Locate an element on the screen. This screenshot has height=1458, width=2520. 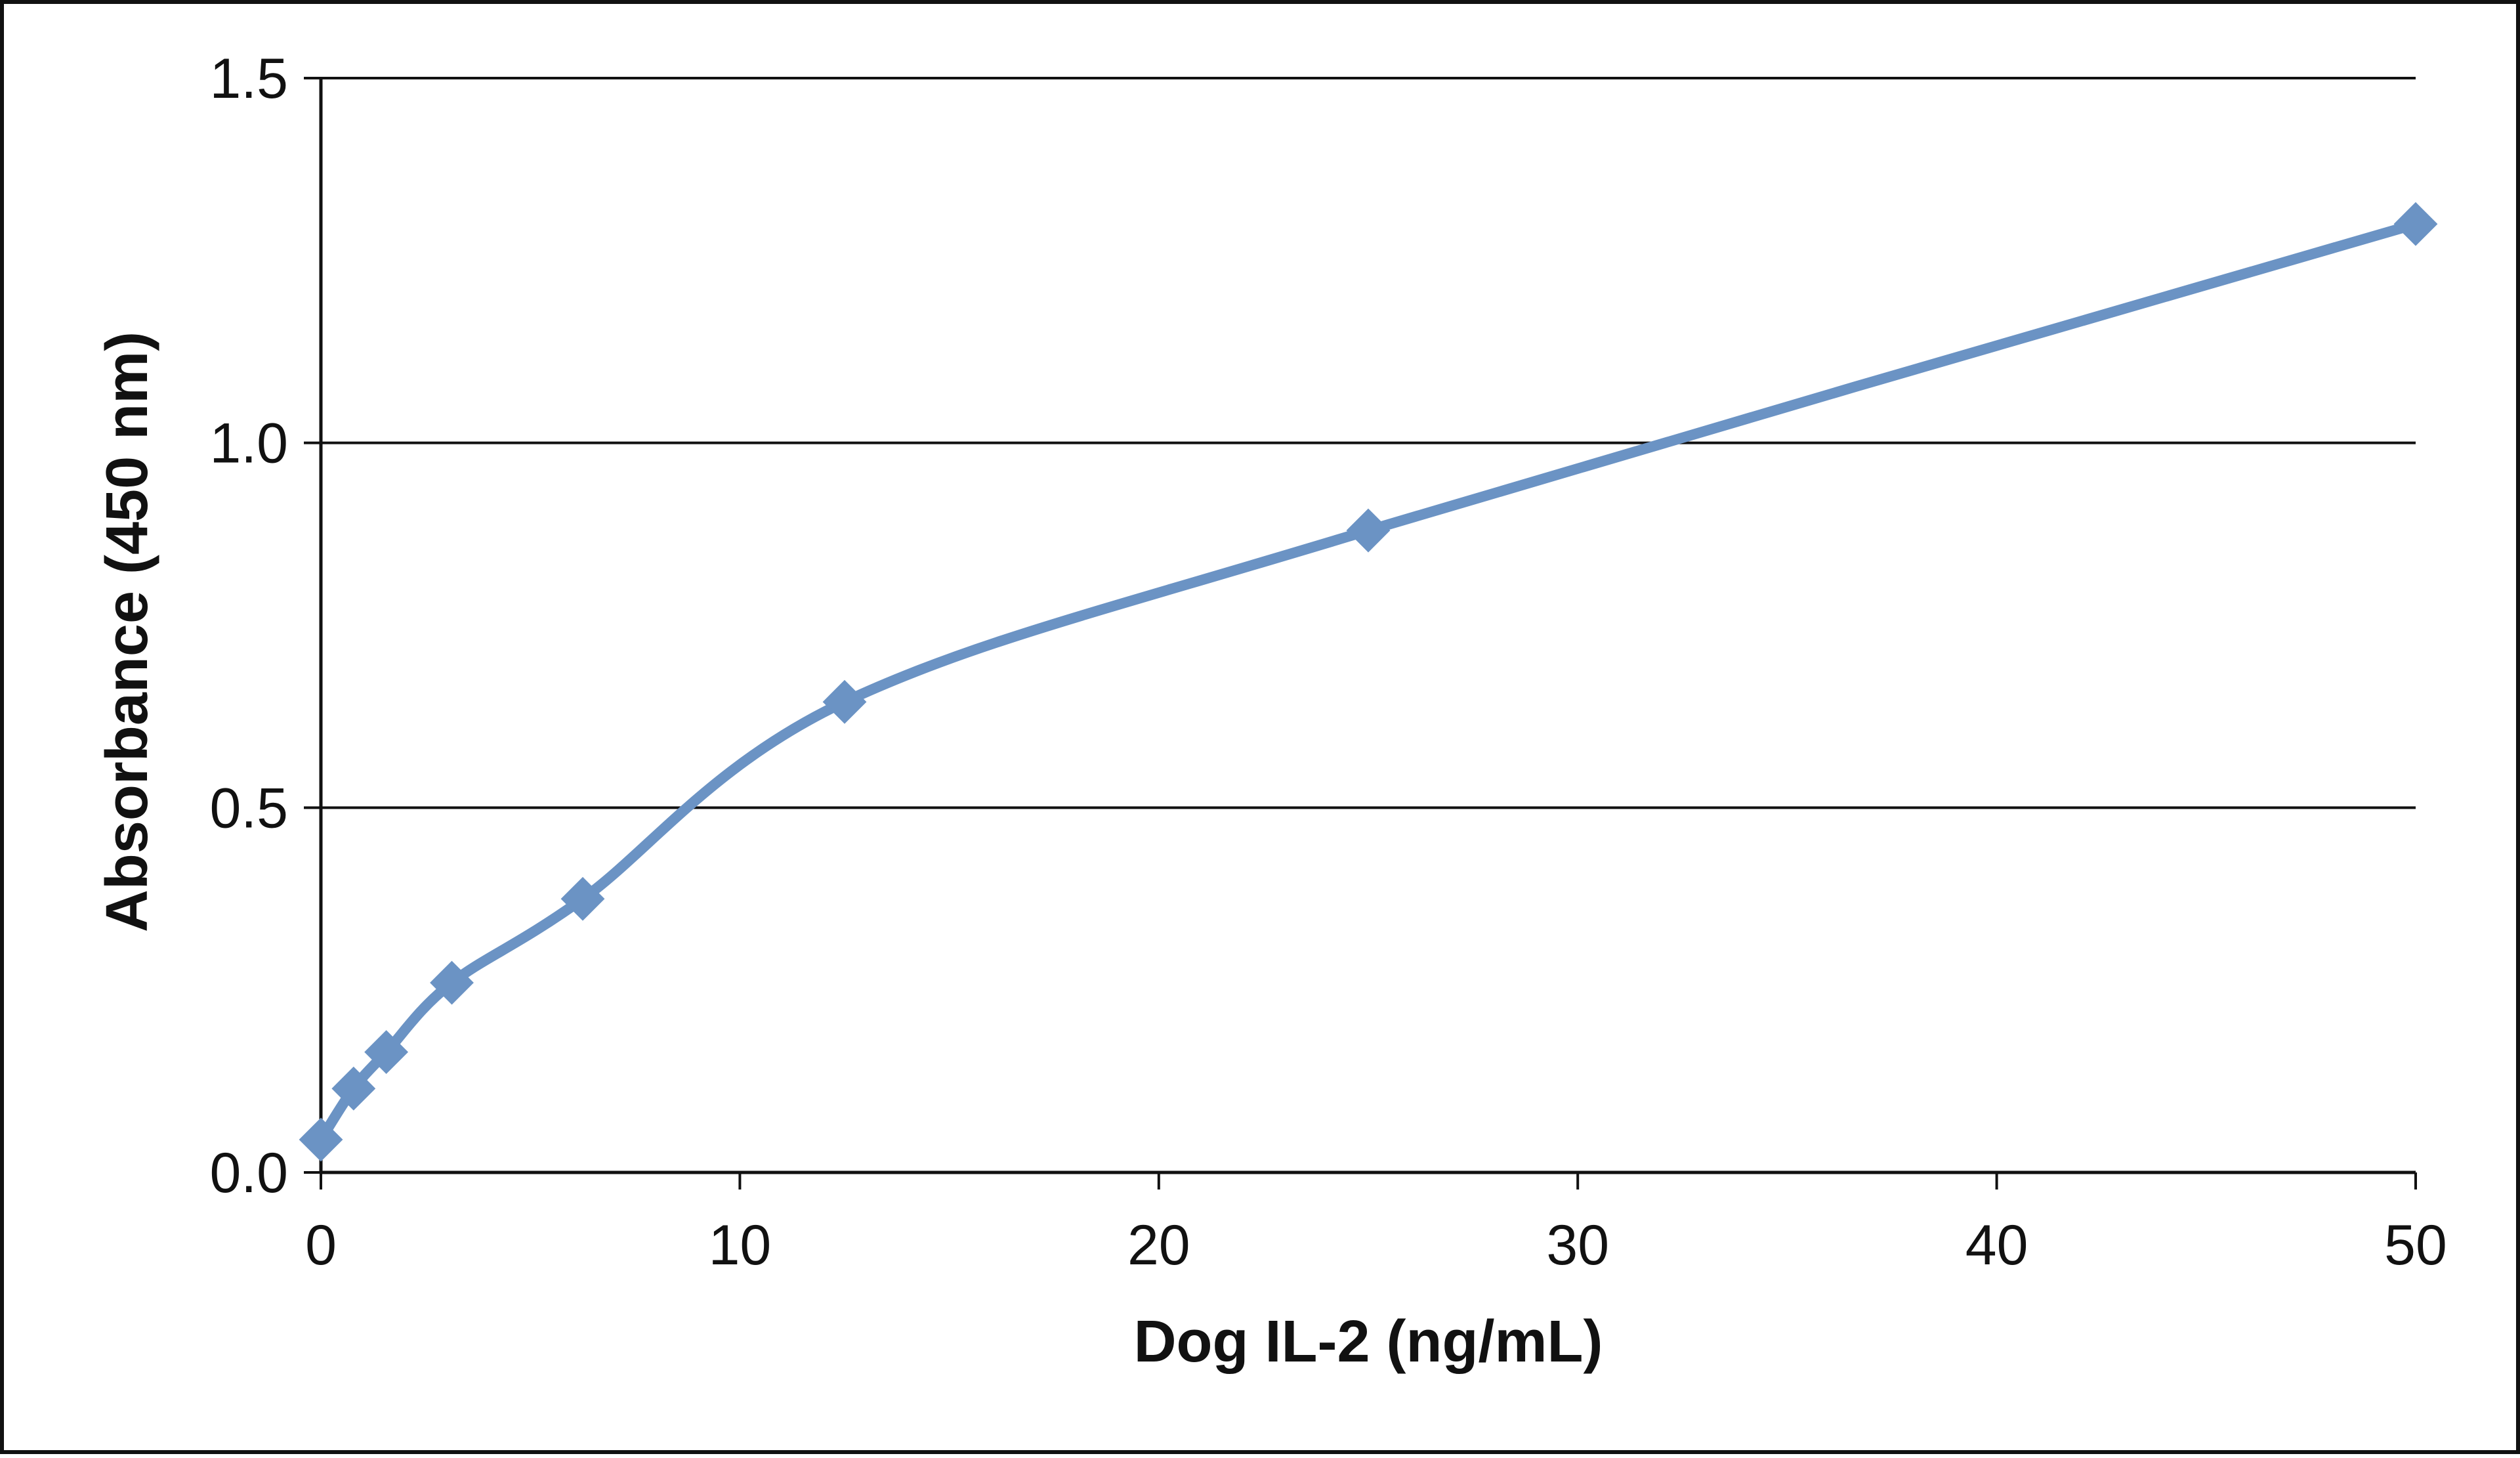
x-tick-label-1: 10 is located at coordinates (740, 1245).